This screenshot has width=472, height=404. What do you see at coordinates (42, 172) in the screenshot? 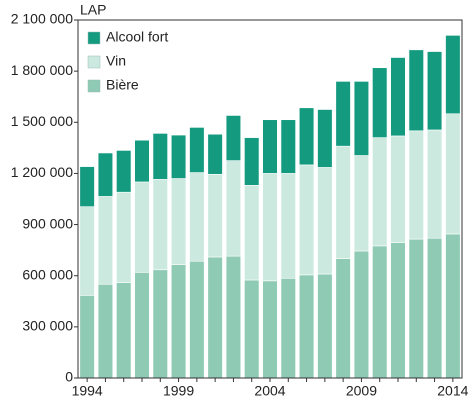
I see `y-tick-label: 1 200 000` at bounding box center [42, 172].